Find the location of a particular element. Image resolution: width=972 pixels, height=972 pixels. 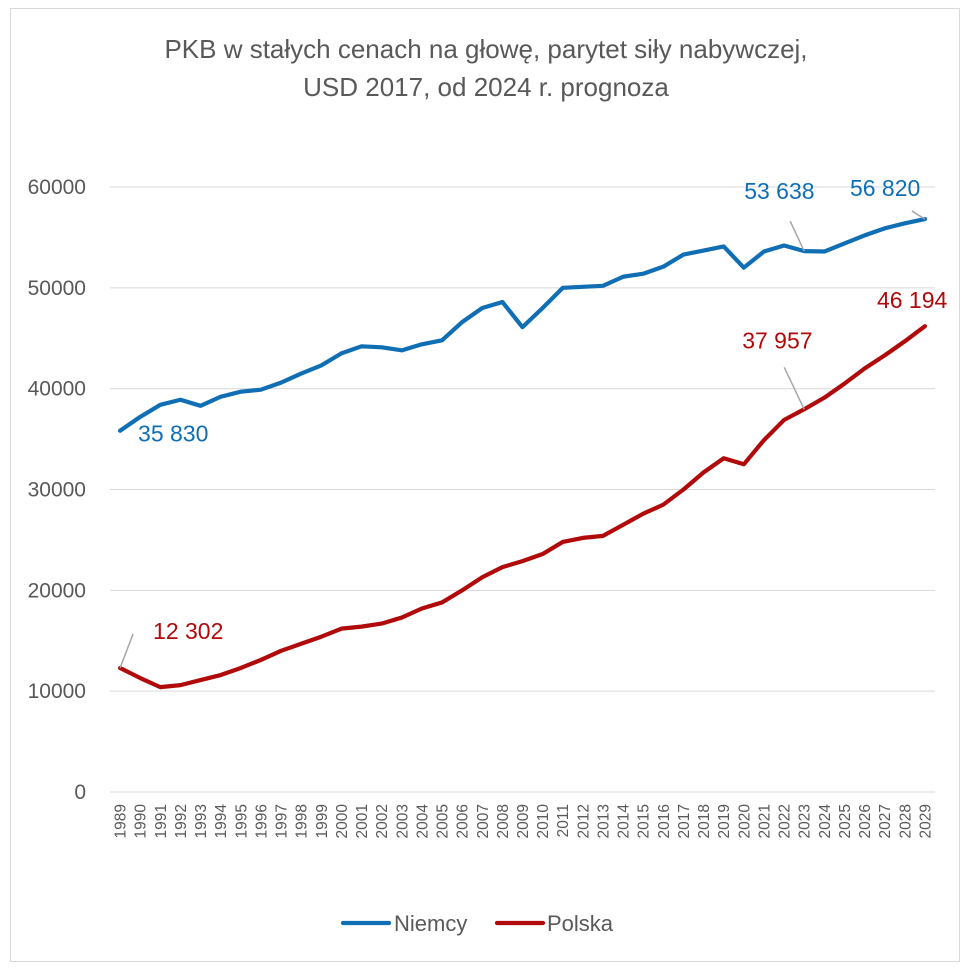

x-tick-label: 2019 is located at coordinates (724, 821).